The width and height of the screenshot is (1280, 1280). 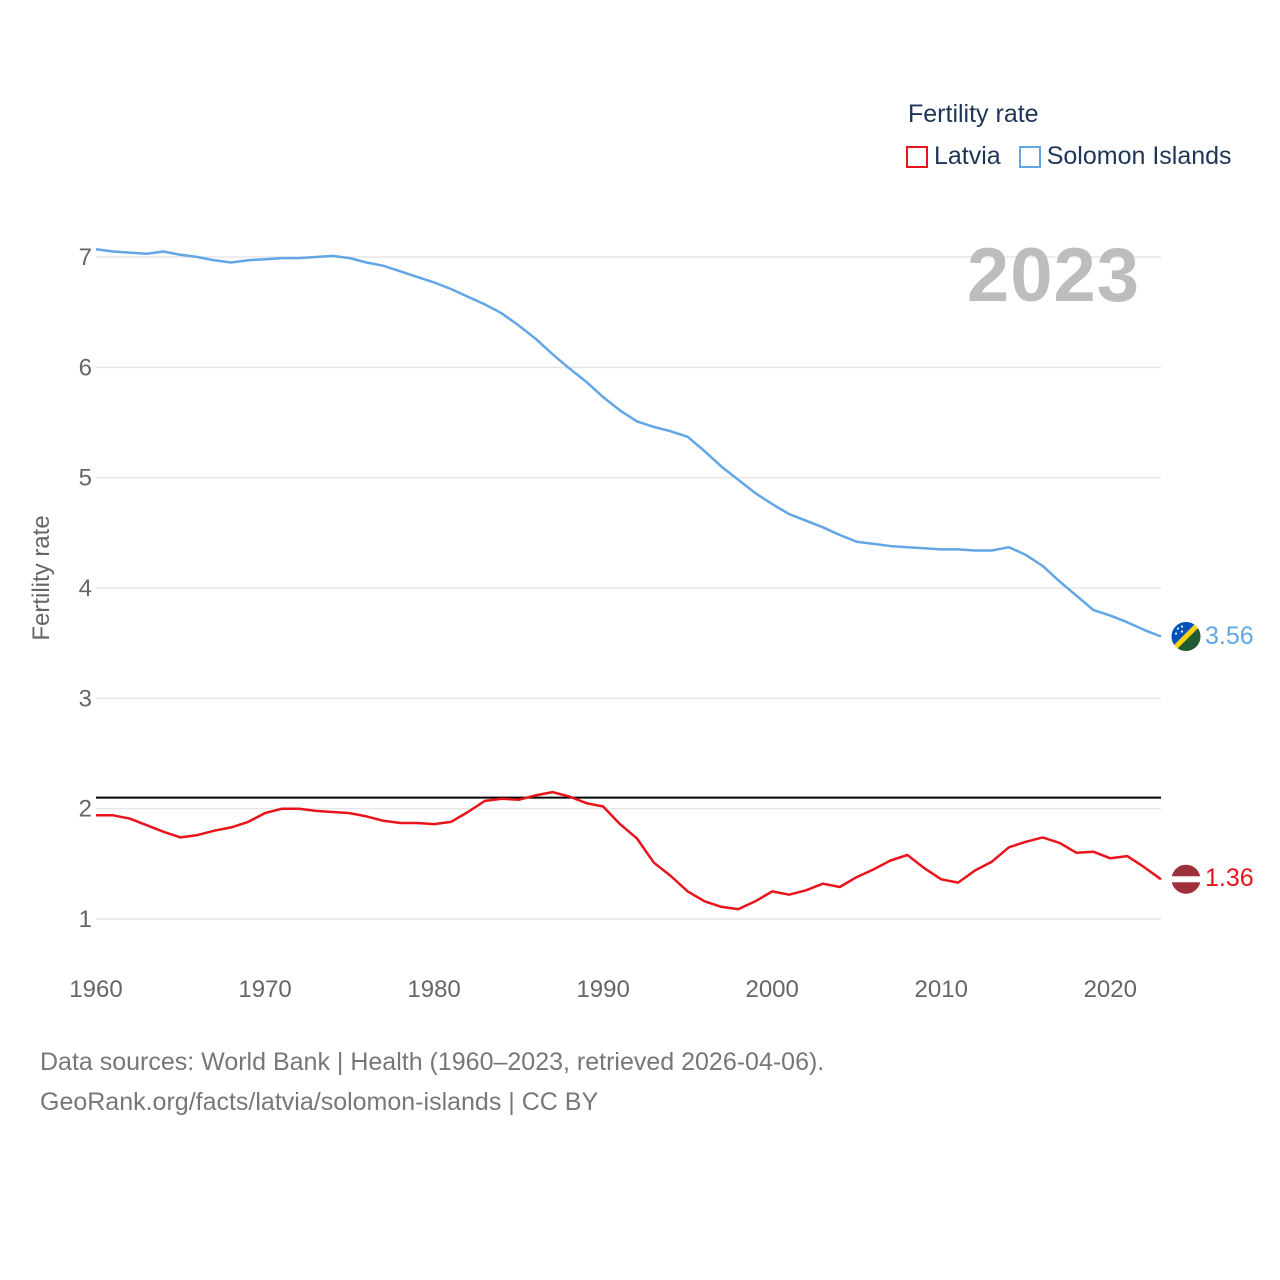 What do you see at coordinates (85, 478) in the screenshot?
I see `y-tick-label: 5` at bounding box center [85, 478].